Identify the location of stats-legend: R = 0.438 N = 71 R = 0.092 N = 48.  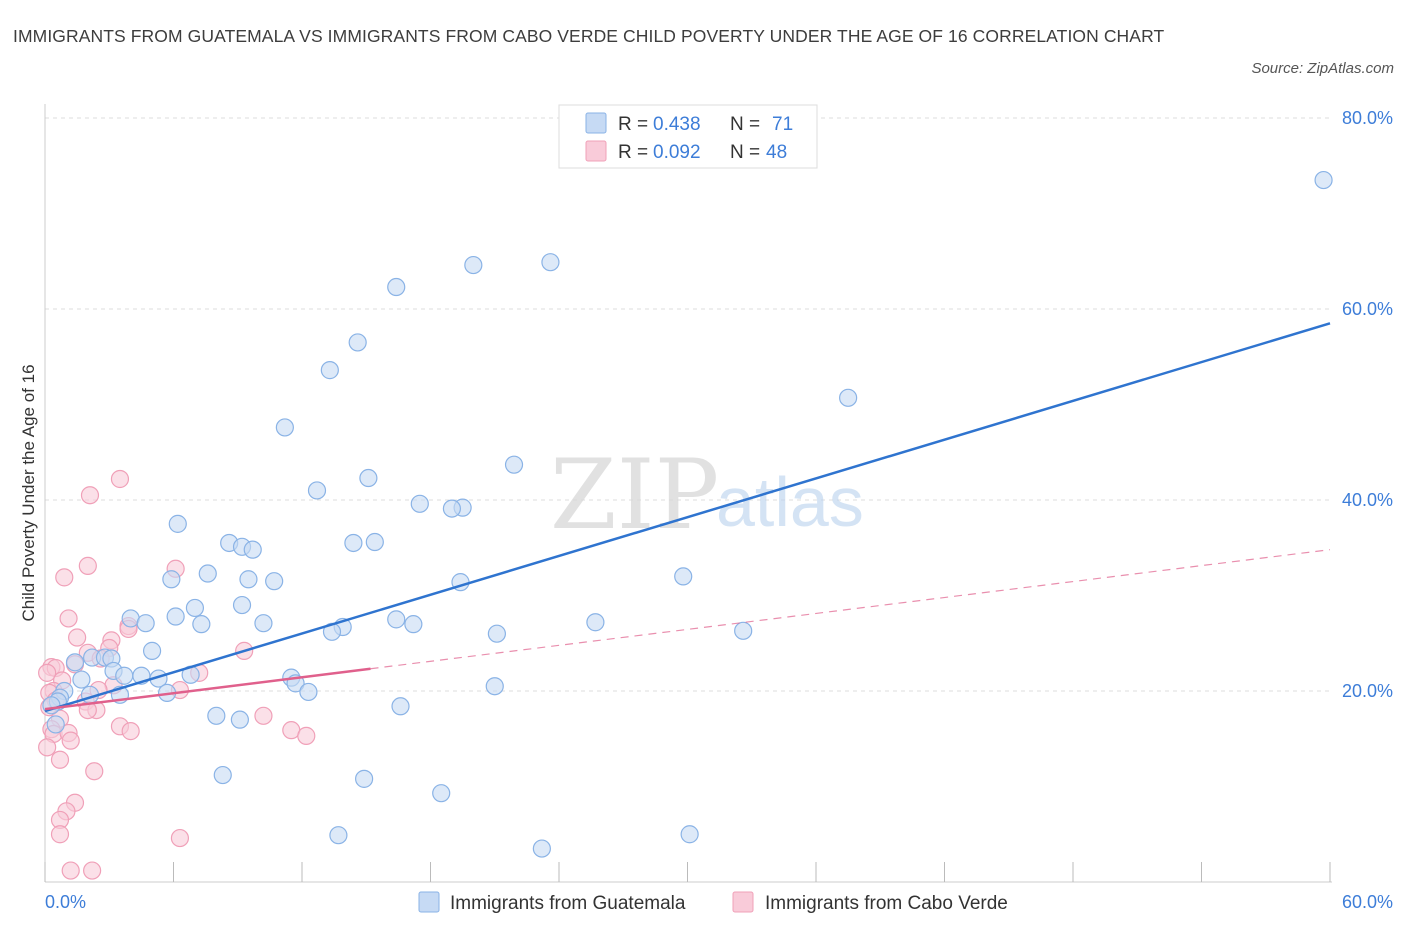
(688, 136).